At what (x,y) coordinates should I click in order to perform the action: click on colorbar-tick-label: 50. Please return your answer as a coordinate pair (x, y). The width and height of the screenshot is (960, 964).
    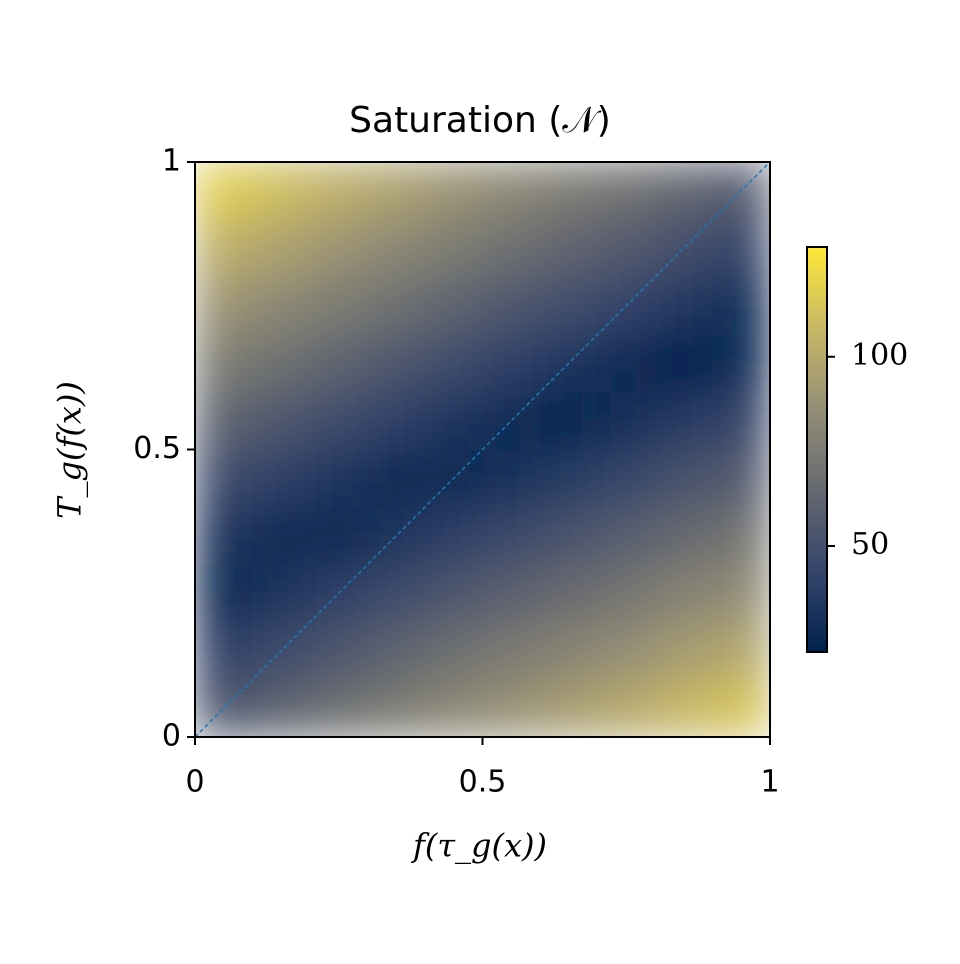
    Looking at the image, I should click on (870, 544).